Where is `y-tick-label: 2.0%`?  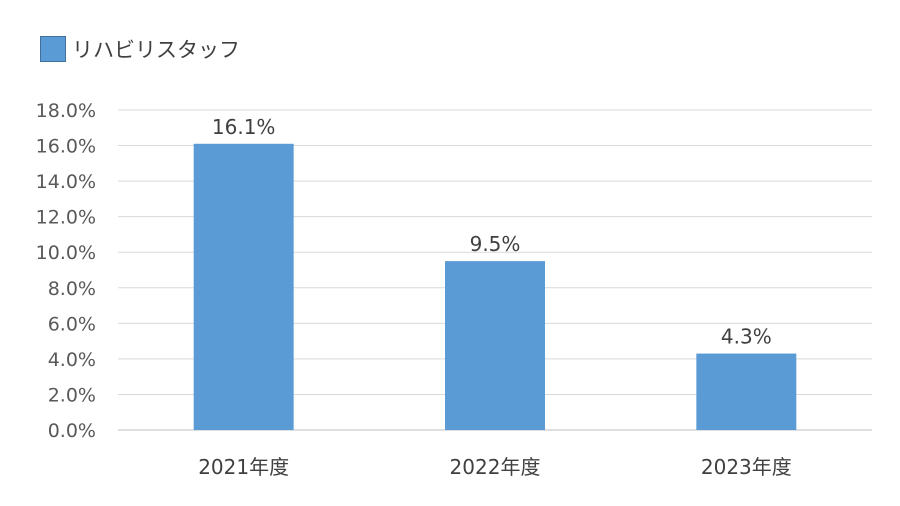 y-tick-label: 2.0% is located at coordinates (72, 395).